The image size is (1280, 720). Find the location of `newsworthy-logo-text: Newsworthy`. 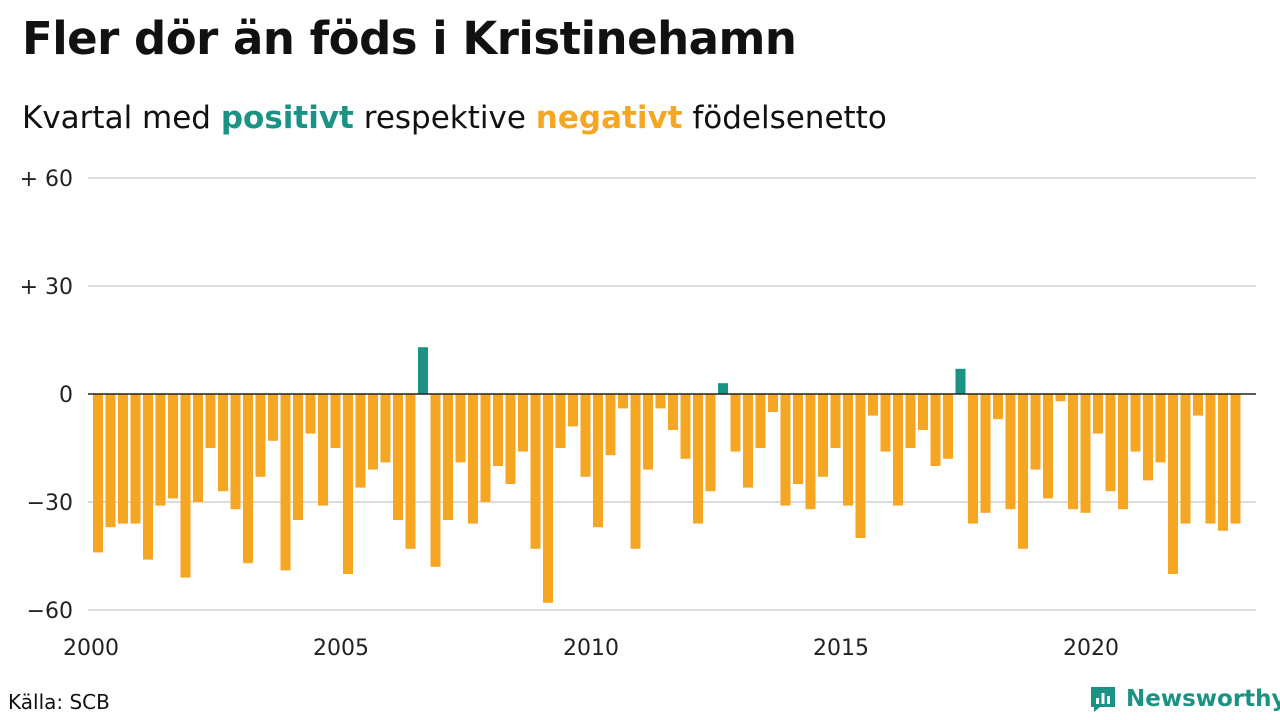

newsworthy-logo-text: Newsworthy is located at coordinates (1203, 699).